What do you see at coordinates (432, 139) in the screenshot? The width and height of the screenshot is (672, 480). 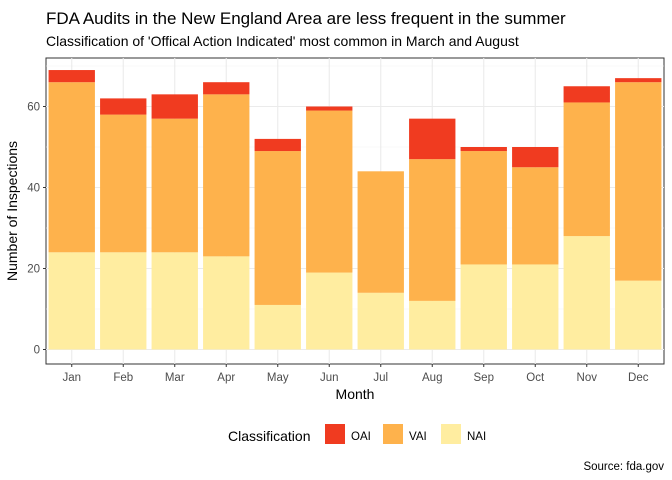 I see `bar-oai-aug` at bounding box center [432, 139].